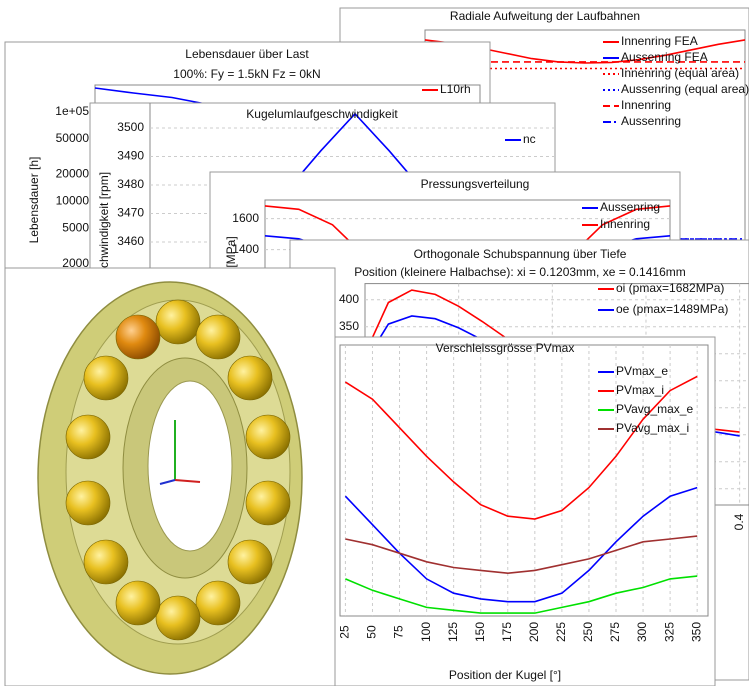 This screenshot has width=749, height=686. What do you see at coordinates (455, 89) in the screenshot?
I see `legend-label: L10rh` at bounding box center [455, 89].